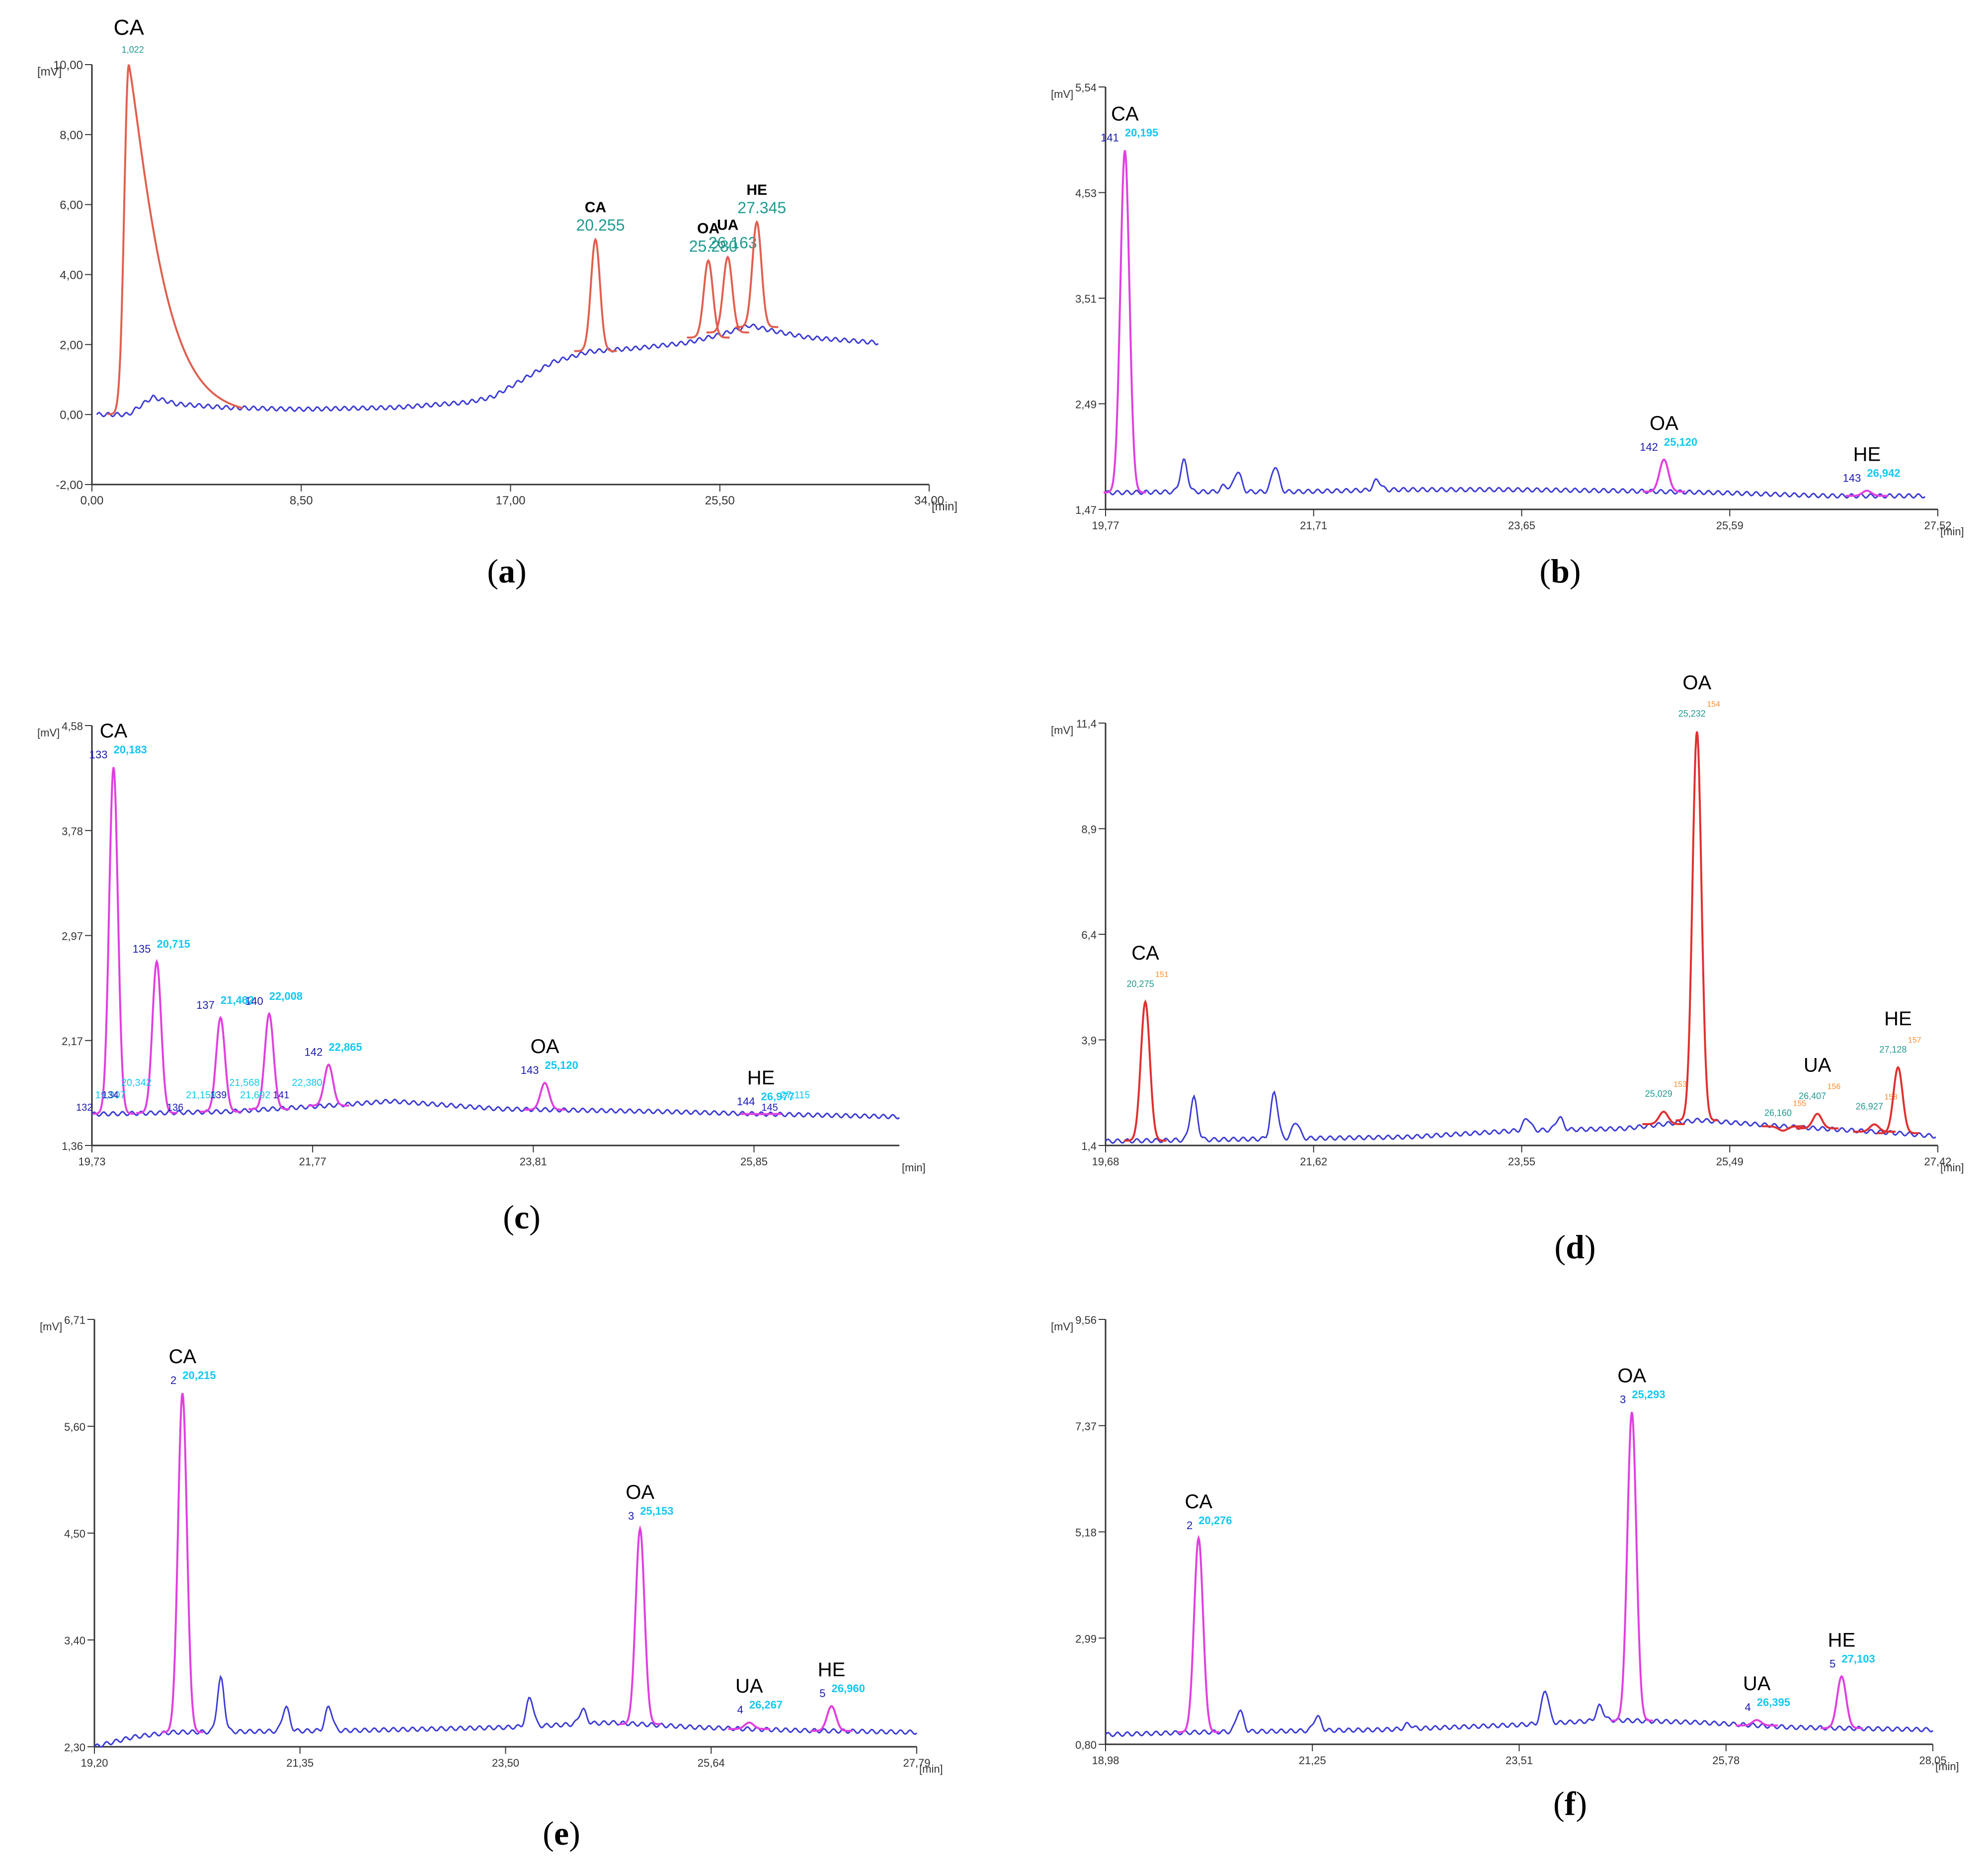 The image size is (1988, 1875). I want to click on chart-b-x-tick-label: 25,59, so click(1730, 525).